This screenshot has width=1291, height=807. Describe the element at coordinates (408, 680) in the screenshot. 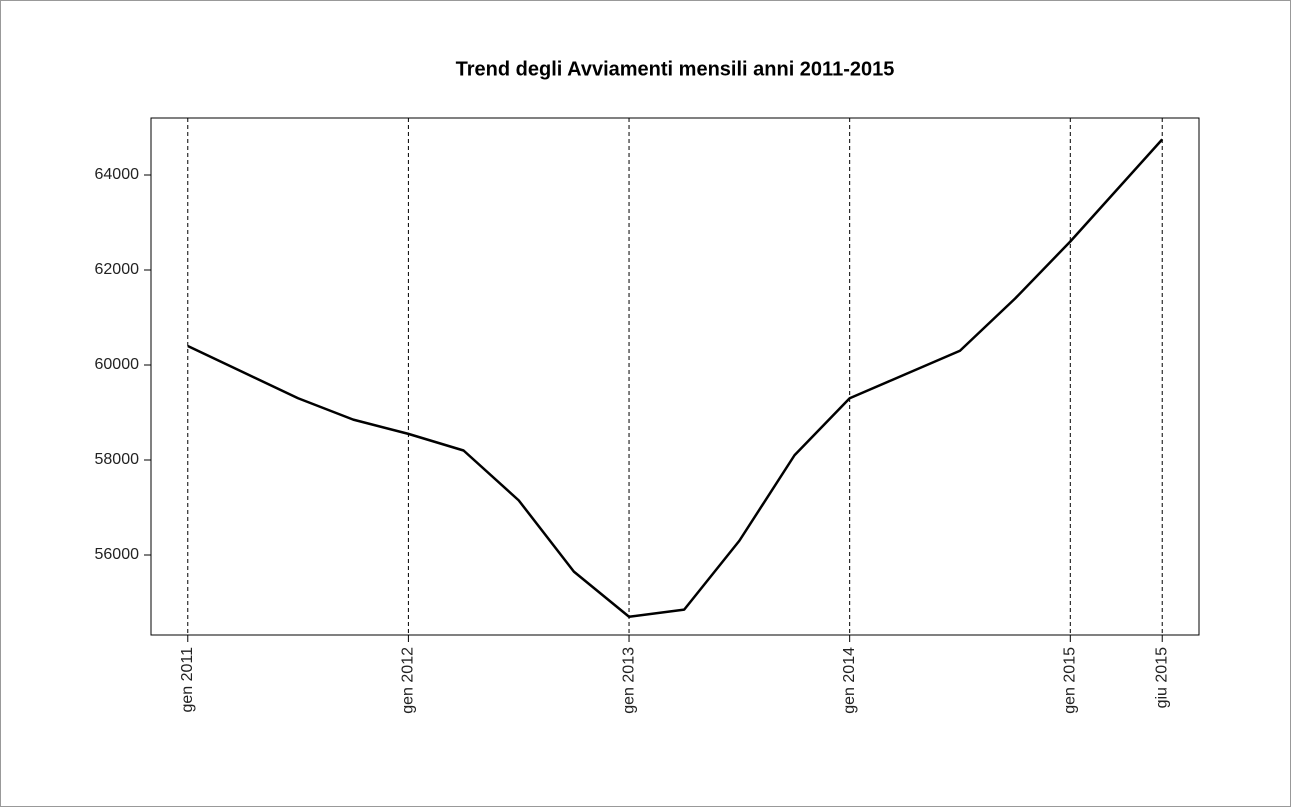

I see `x-tick-label: gen 2012` at that location.